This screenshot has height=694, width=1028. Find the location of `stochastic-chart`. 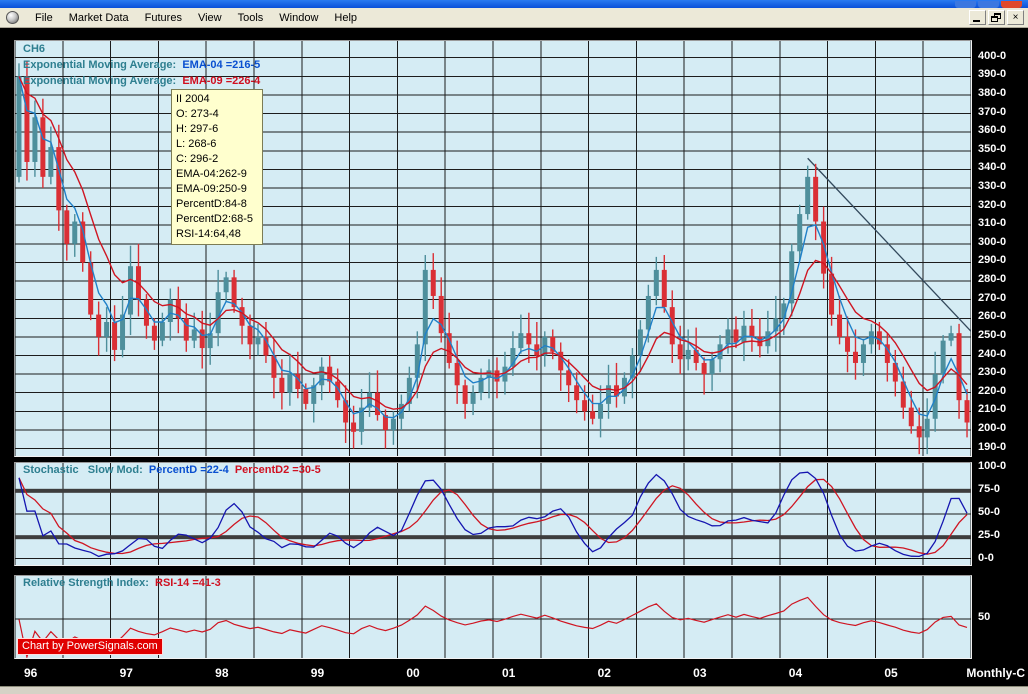

stochastic-chart is located at coordinates (493, 514).